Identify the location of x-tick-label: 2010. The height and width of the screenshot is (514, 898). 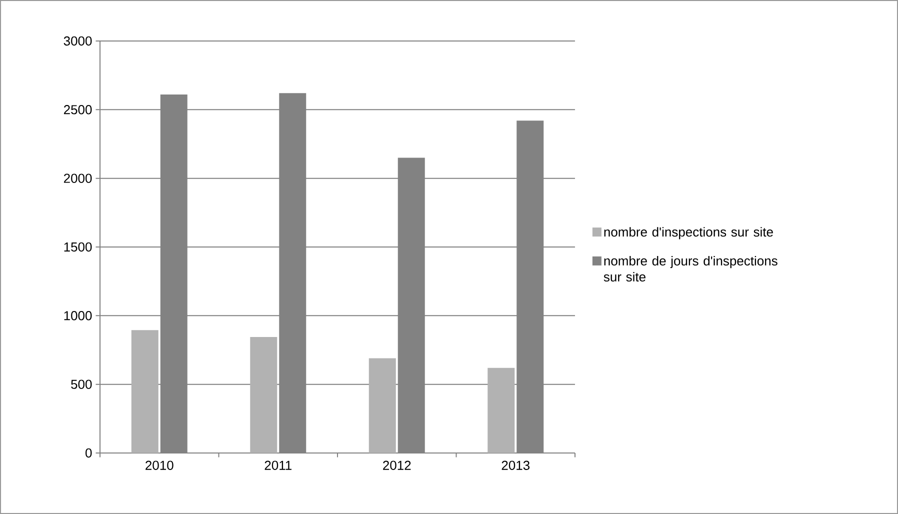
(160, 465).